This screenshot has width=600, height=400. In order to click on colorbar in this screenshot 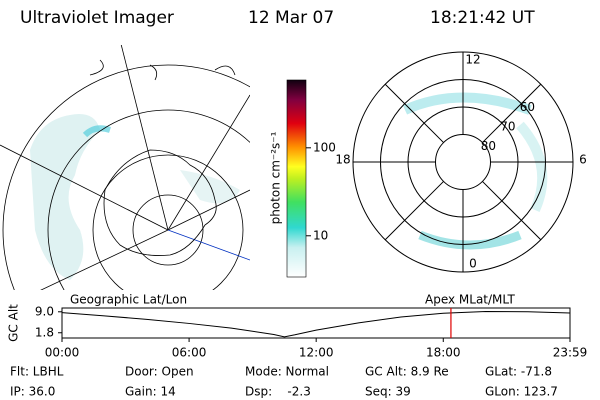, I will do `click(296, 178)`.